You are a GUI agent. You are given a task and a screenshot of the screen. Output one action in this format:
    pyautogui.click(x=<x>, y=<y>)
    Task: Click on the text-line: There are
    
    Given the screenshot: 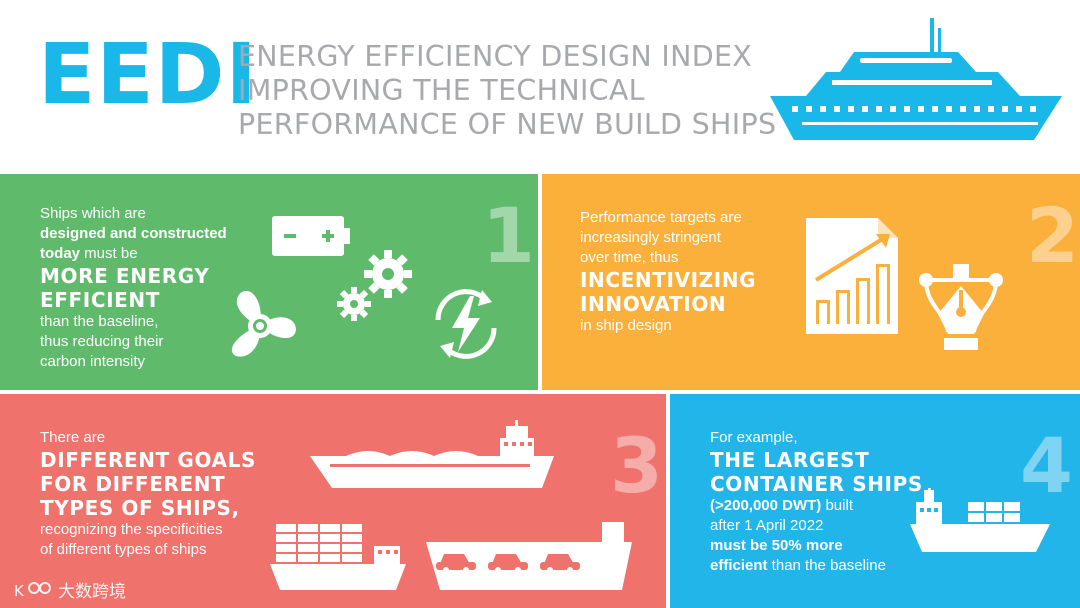 What is the action you would take?
    pyautogui.click(x=73, y=437)
    